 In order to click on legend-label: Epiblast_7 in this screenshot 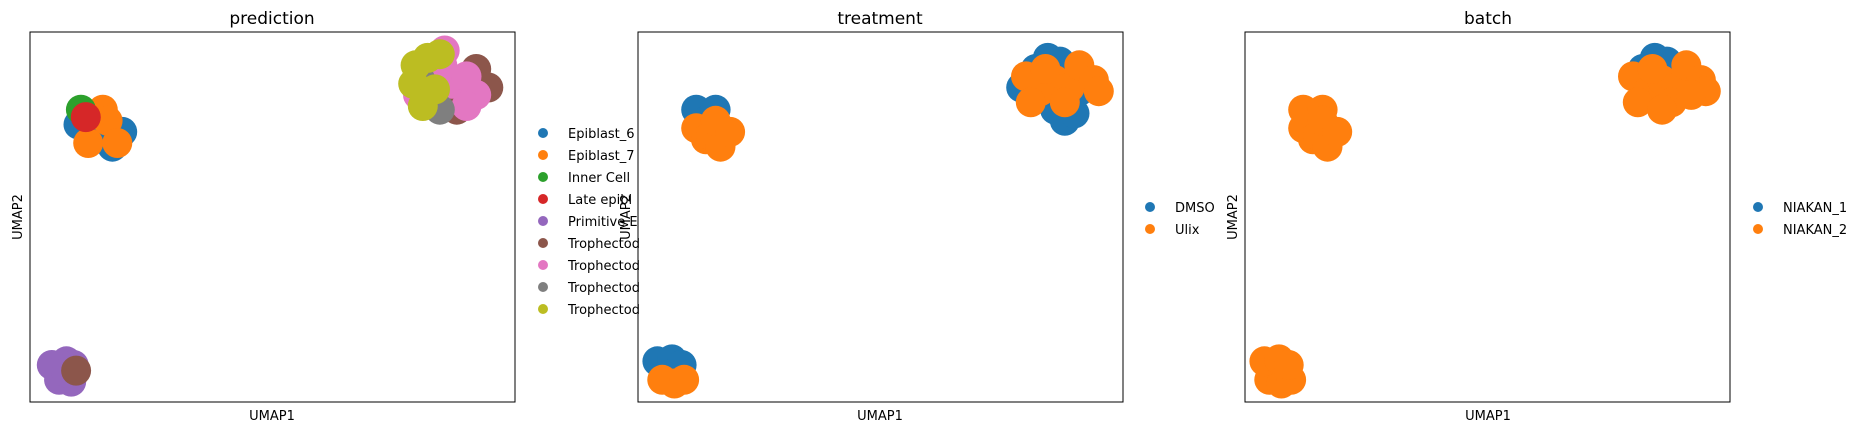, I will do `click(601, 156)`.